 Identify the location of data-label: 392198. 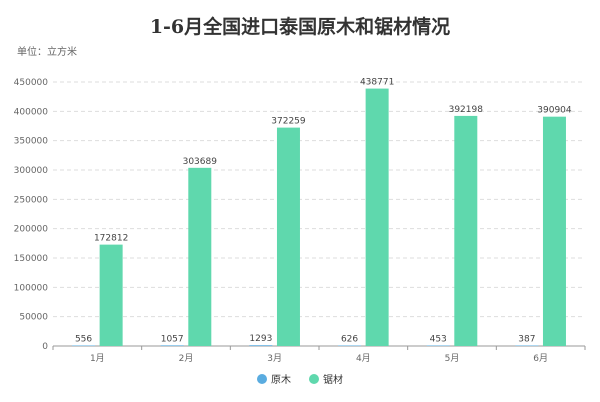
(466, 110).